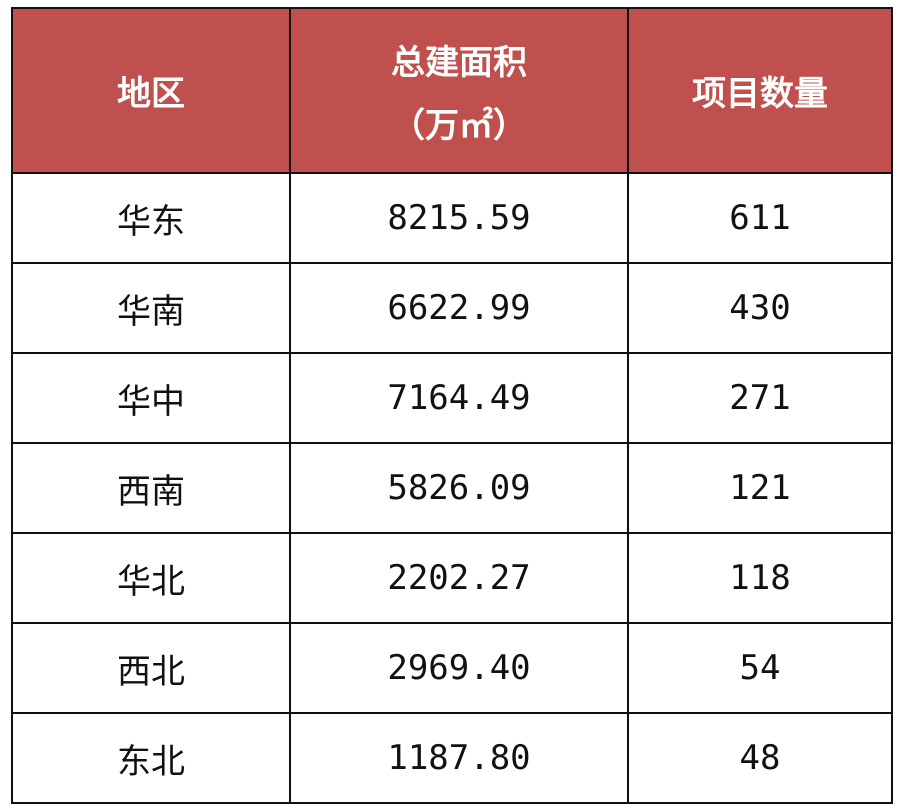 This screenshot has height=810, width=900. Describe the element at coordinates (459, 62) in the screenshot. I see `header-area-label: 总建面积` at that location.